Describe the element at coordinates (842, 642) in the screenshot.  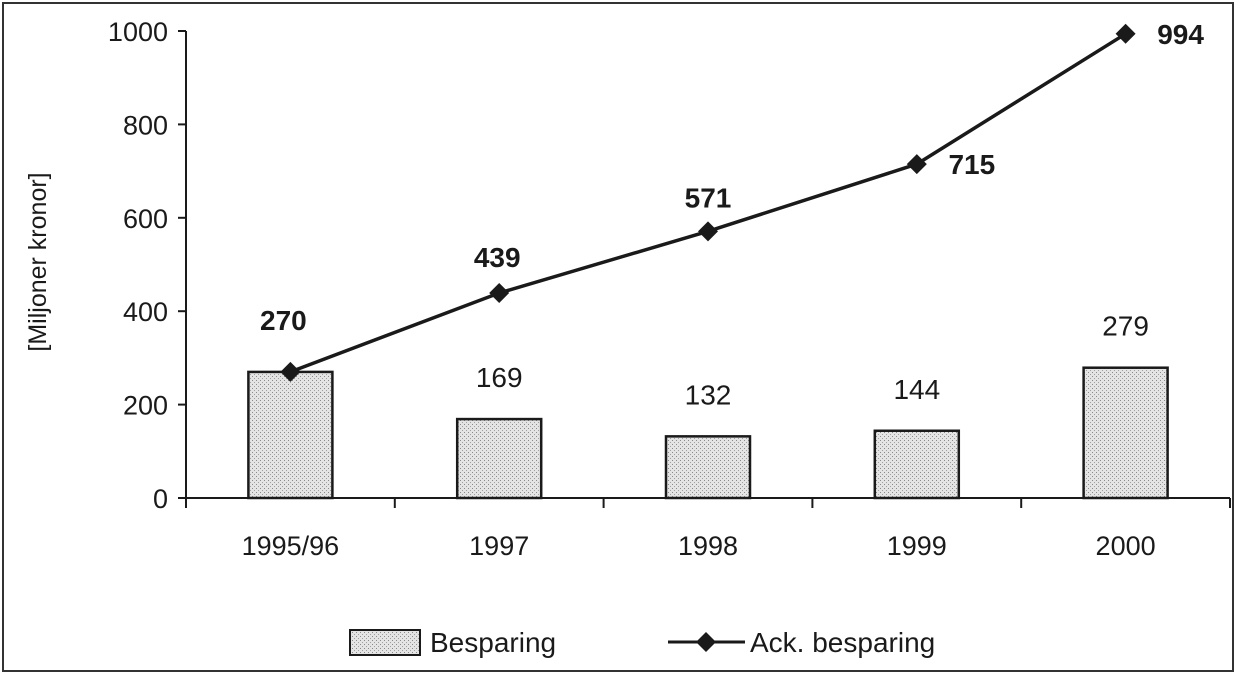
I see `legend-label-ack: Ack. besparing` at that location.